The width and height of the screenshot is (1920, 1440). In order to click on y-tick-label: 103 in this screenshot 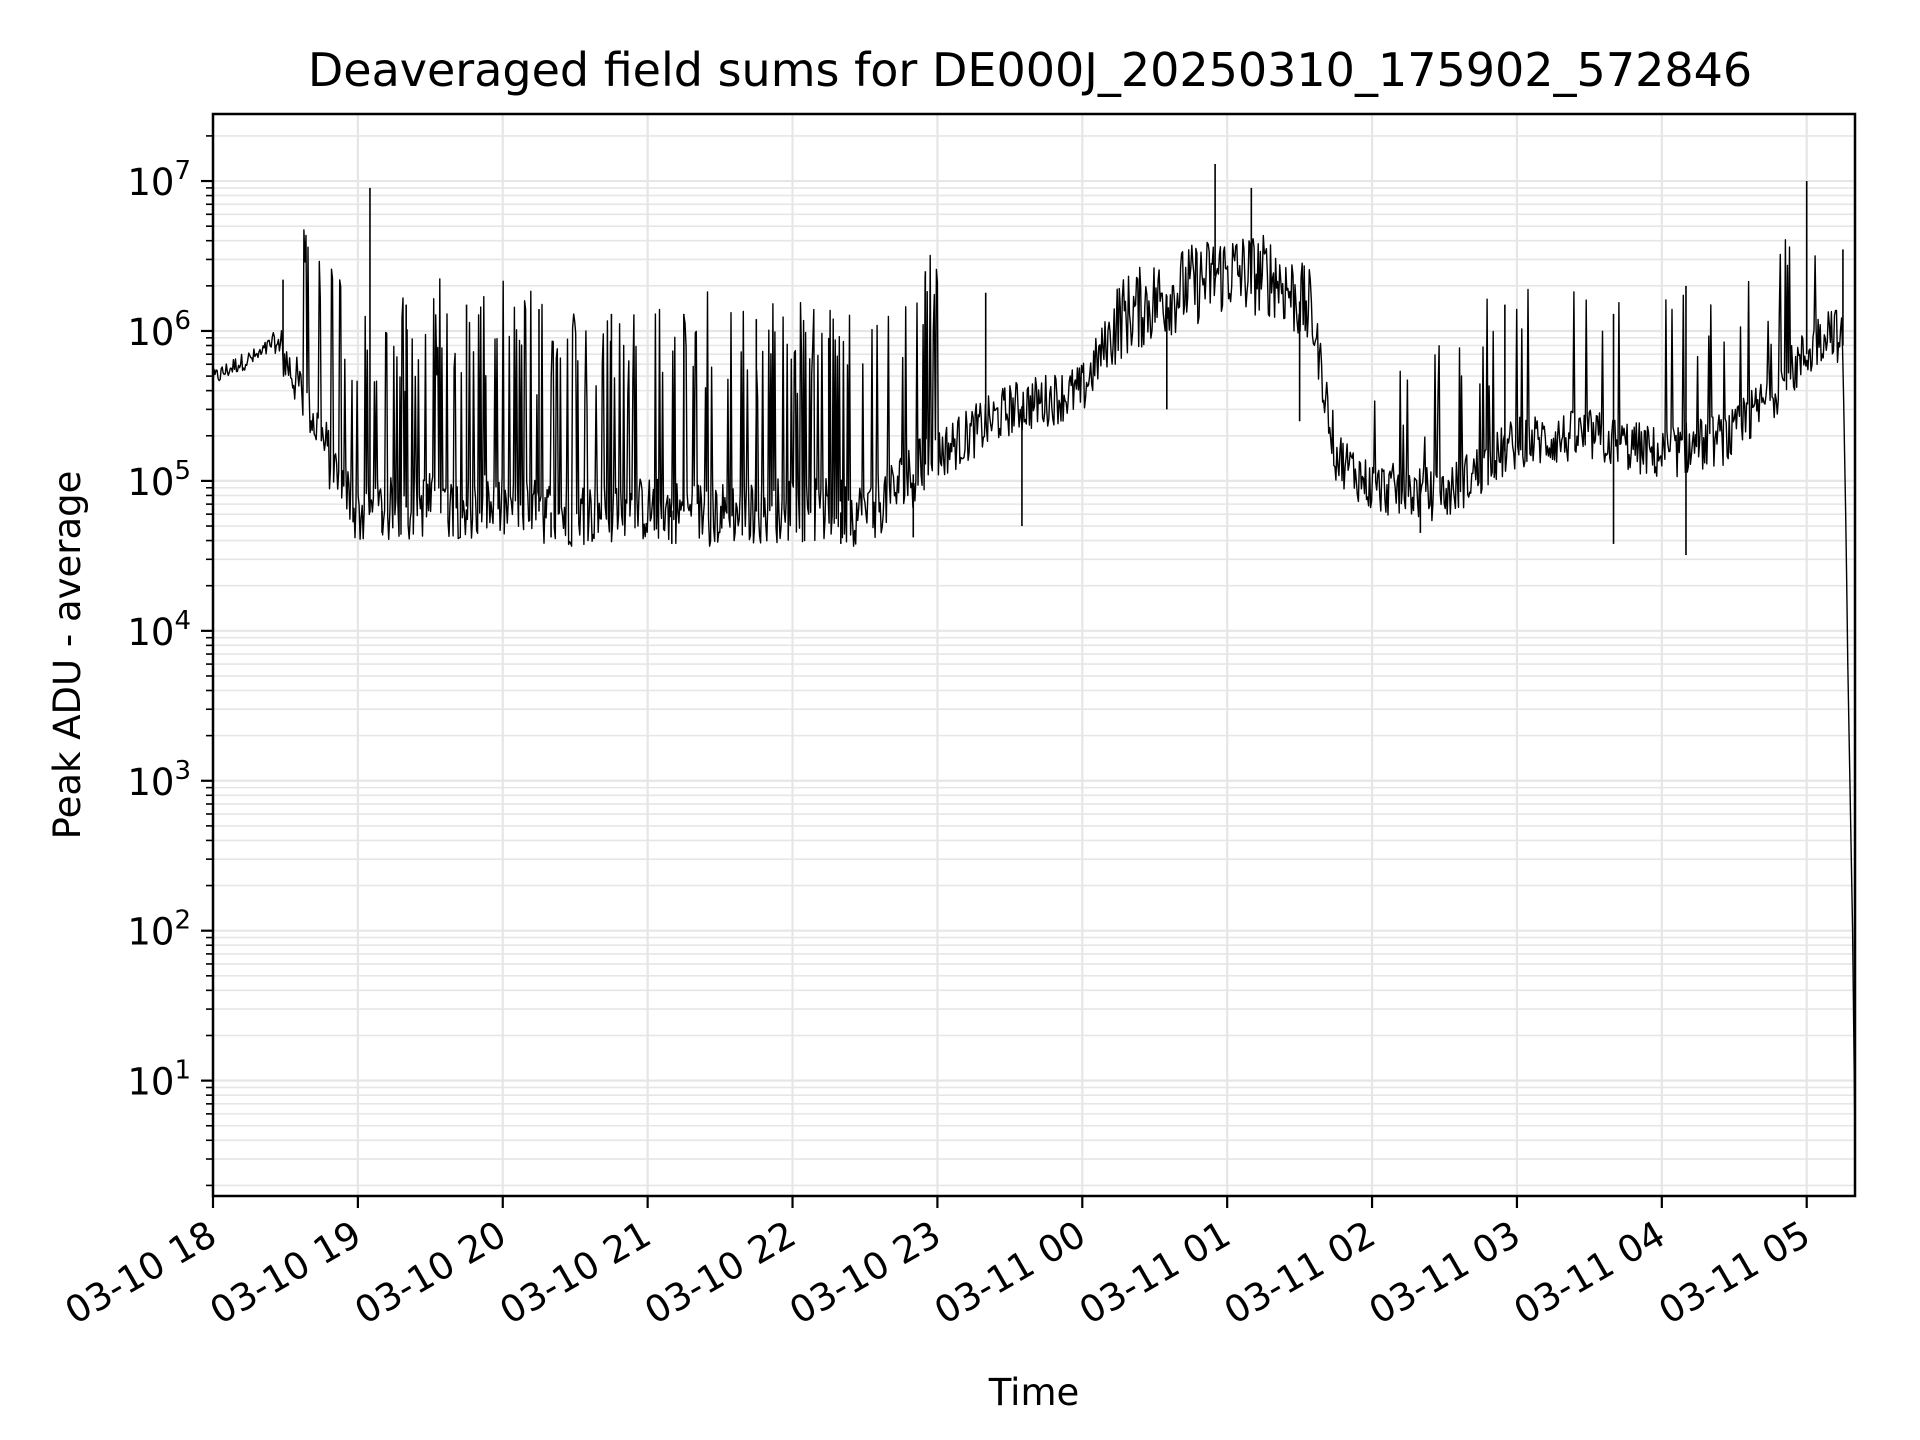, I will do `click(159, 780)`.